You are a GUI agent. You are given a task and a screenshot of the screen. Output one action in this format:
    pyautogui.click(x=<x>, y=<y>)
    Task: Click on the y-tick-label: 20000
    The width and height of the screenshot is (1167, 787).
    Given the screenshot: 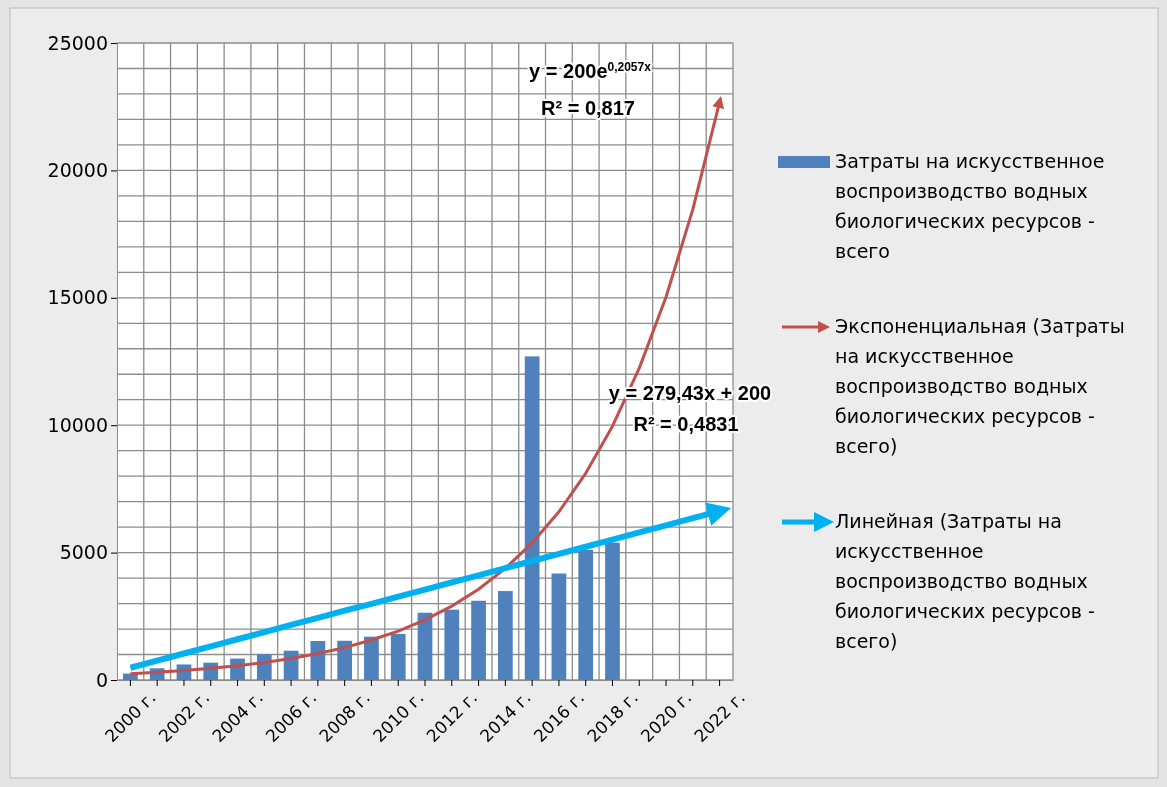 What is the action you would take?
    pyautogui.click(x=77, y=169)
    